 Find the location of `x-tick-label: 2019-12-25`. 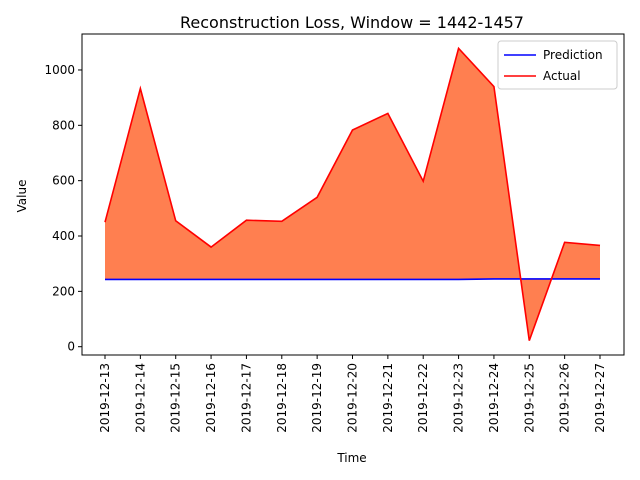

x-tick-label: 2019-12-25 is located at coordinates (529, 398).